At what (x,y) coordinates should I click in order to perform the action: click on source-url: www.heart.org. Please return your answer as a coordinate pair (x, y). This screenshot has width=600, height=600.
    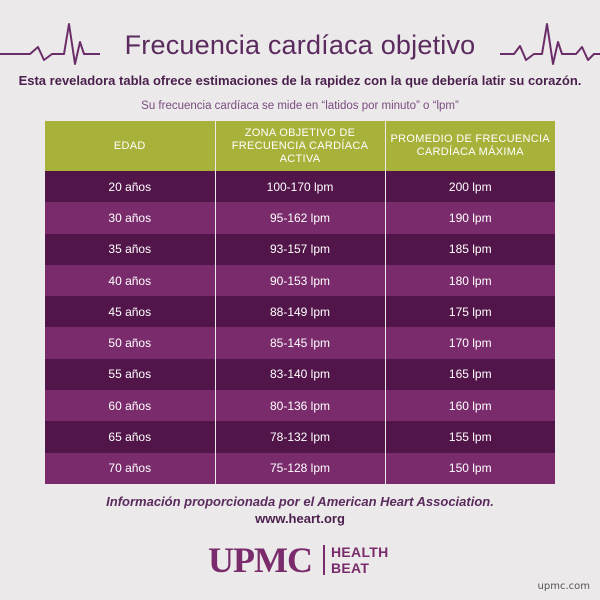
    Looking at the image, I should click on (300, 518).